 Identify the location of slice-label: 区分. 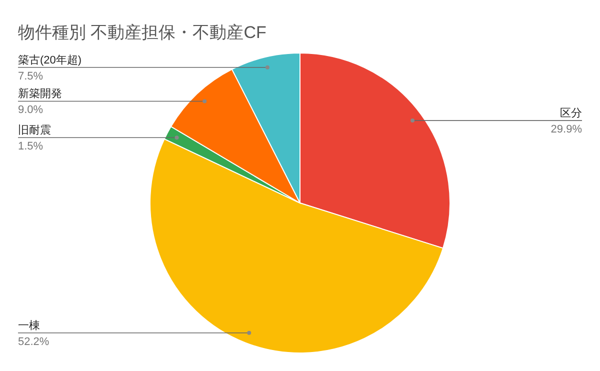
(571, 114).